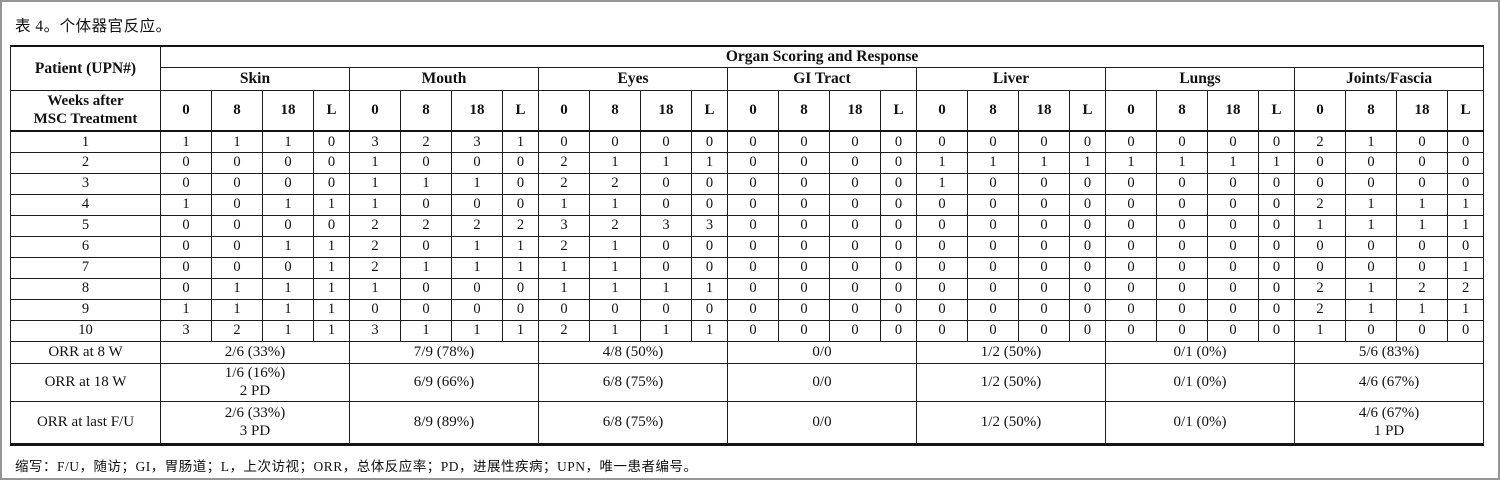 The height and width of the screenshot is (480, 1500). I want to click on score-cell-skin-w18: 1, so click(288, 309).